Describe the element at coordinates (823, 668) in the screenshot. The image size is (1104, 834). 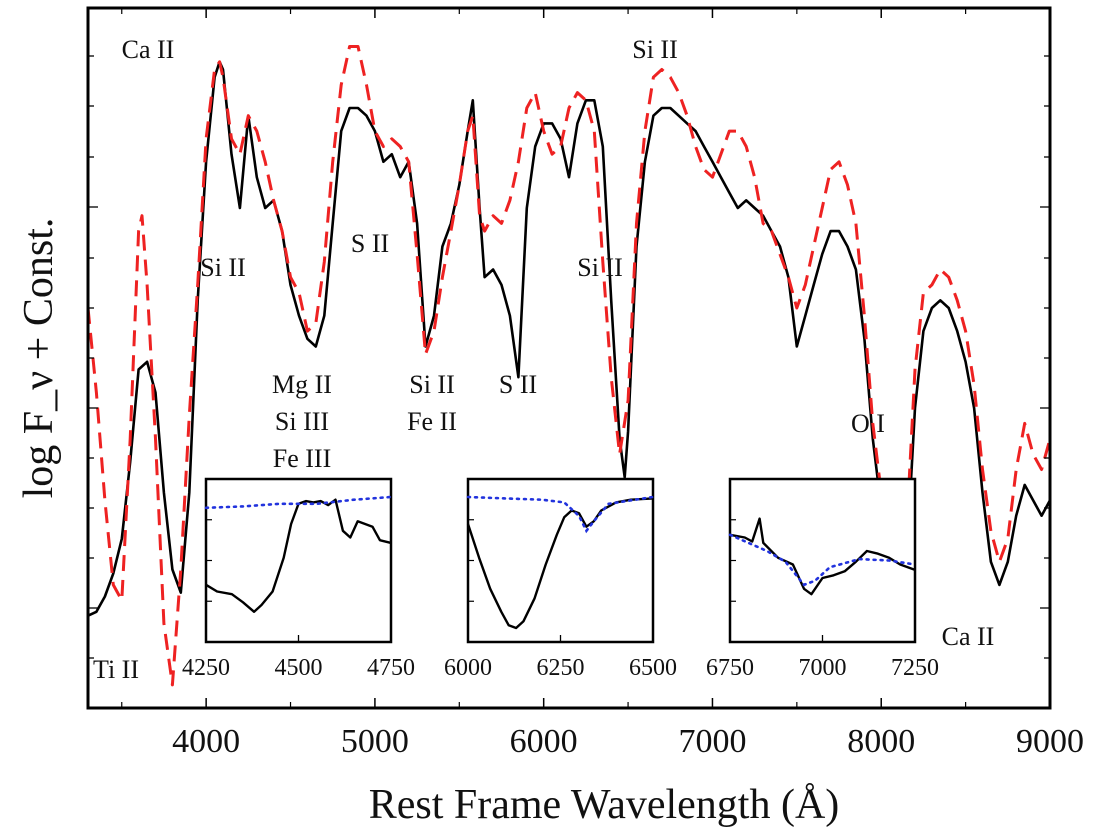
I see `inset-x-tick-label: 7000` at that location.